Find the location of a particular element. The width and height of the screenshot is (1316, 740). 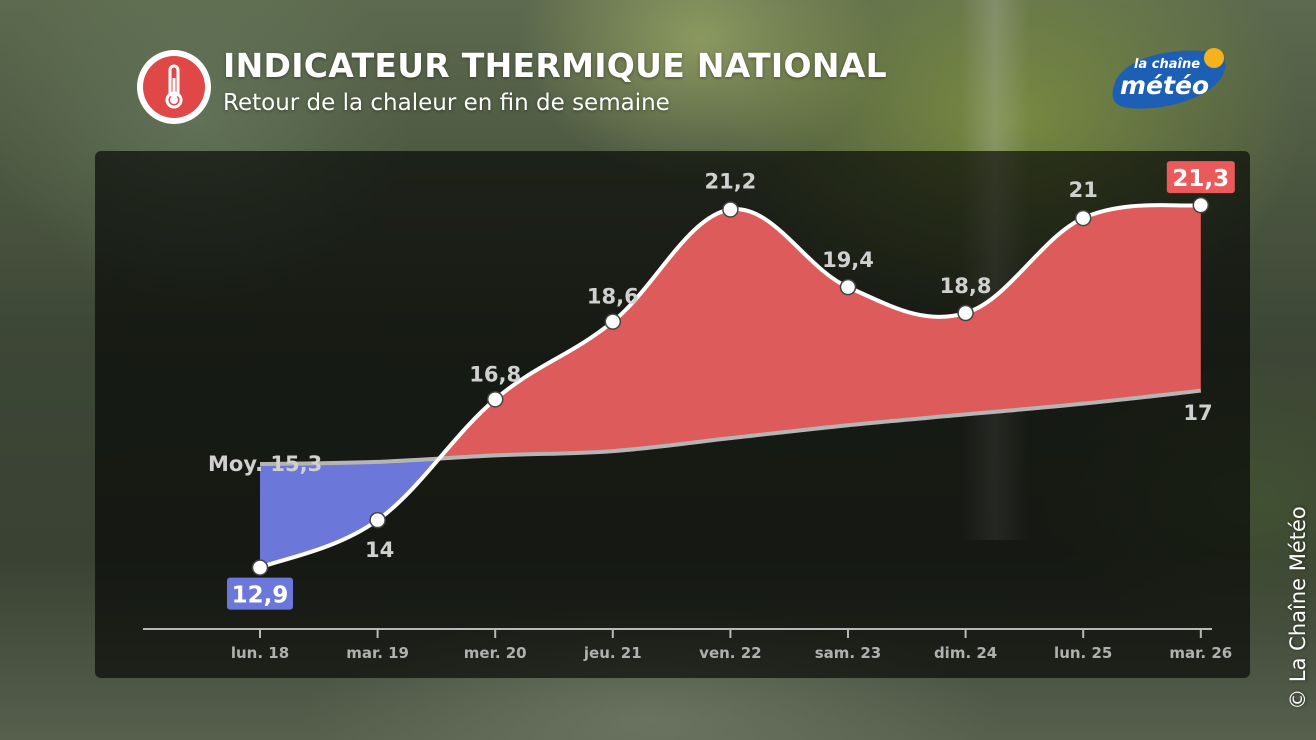

x-tick-label: ven. 22 is located at coordinates (730, 653).